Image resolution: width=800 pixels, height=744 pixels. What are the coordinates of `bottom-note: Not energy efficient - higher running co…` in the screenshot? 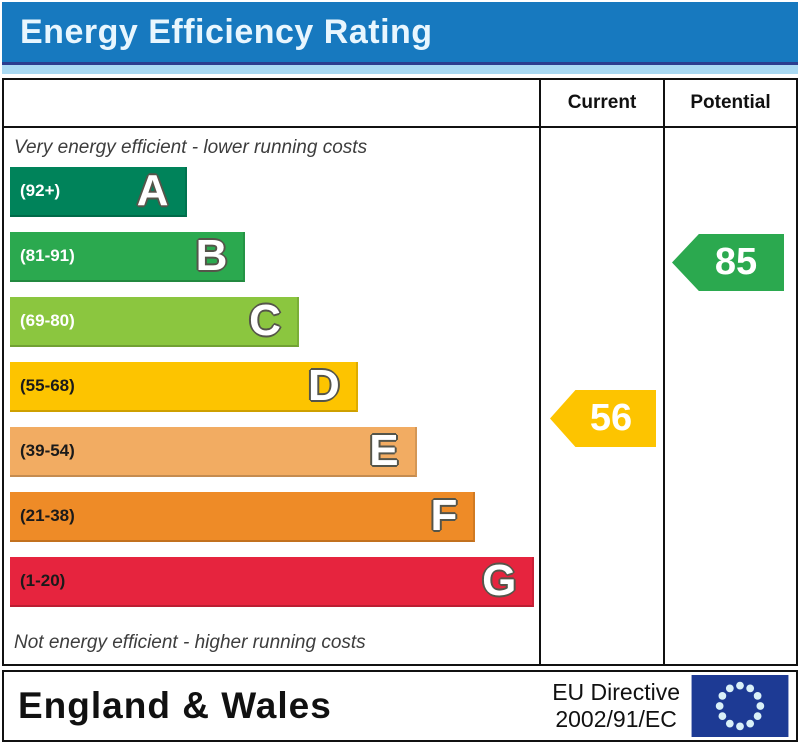 It's located at (190, 642).